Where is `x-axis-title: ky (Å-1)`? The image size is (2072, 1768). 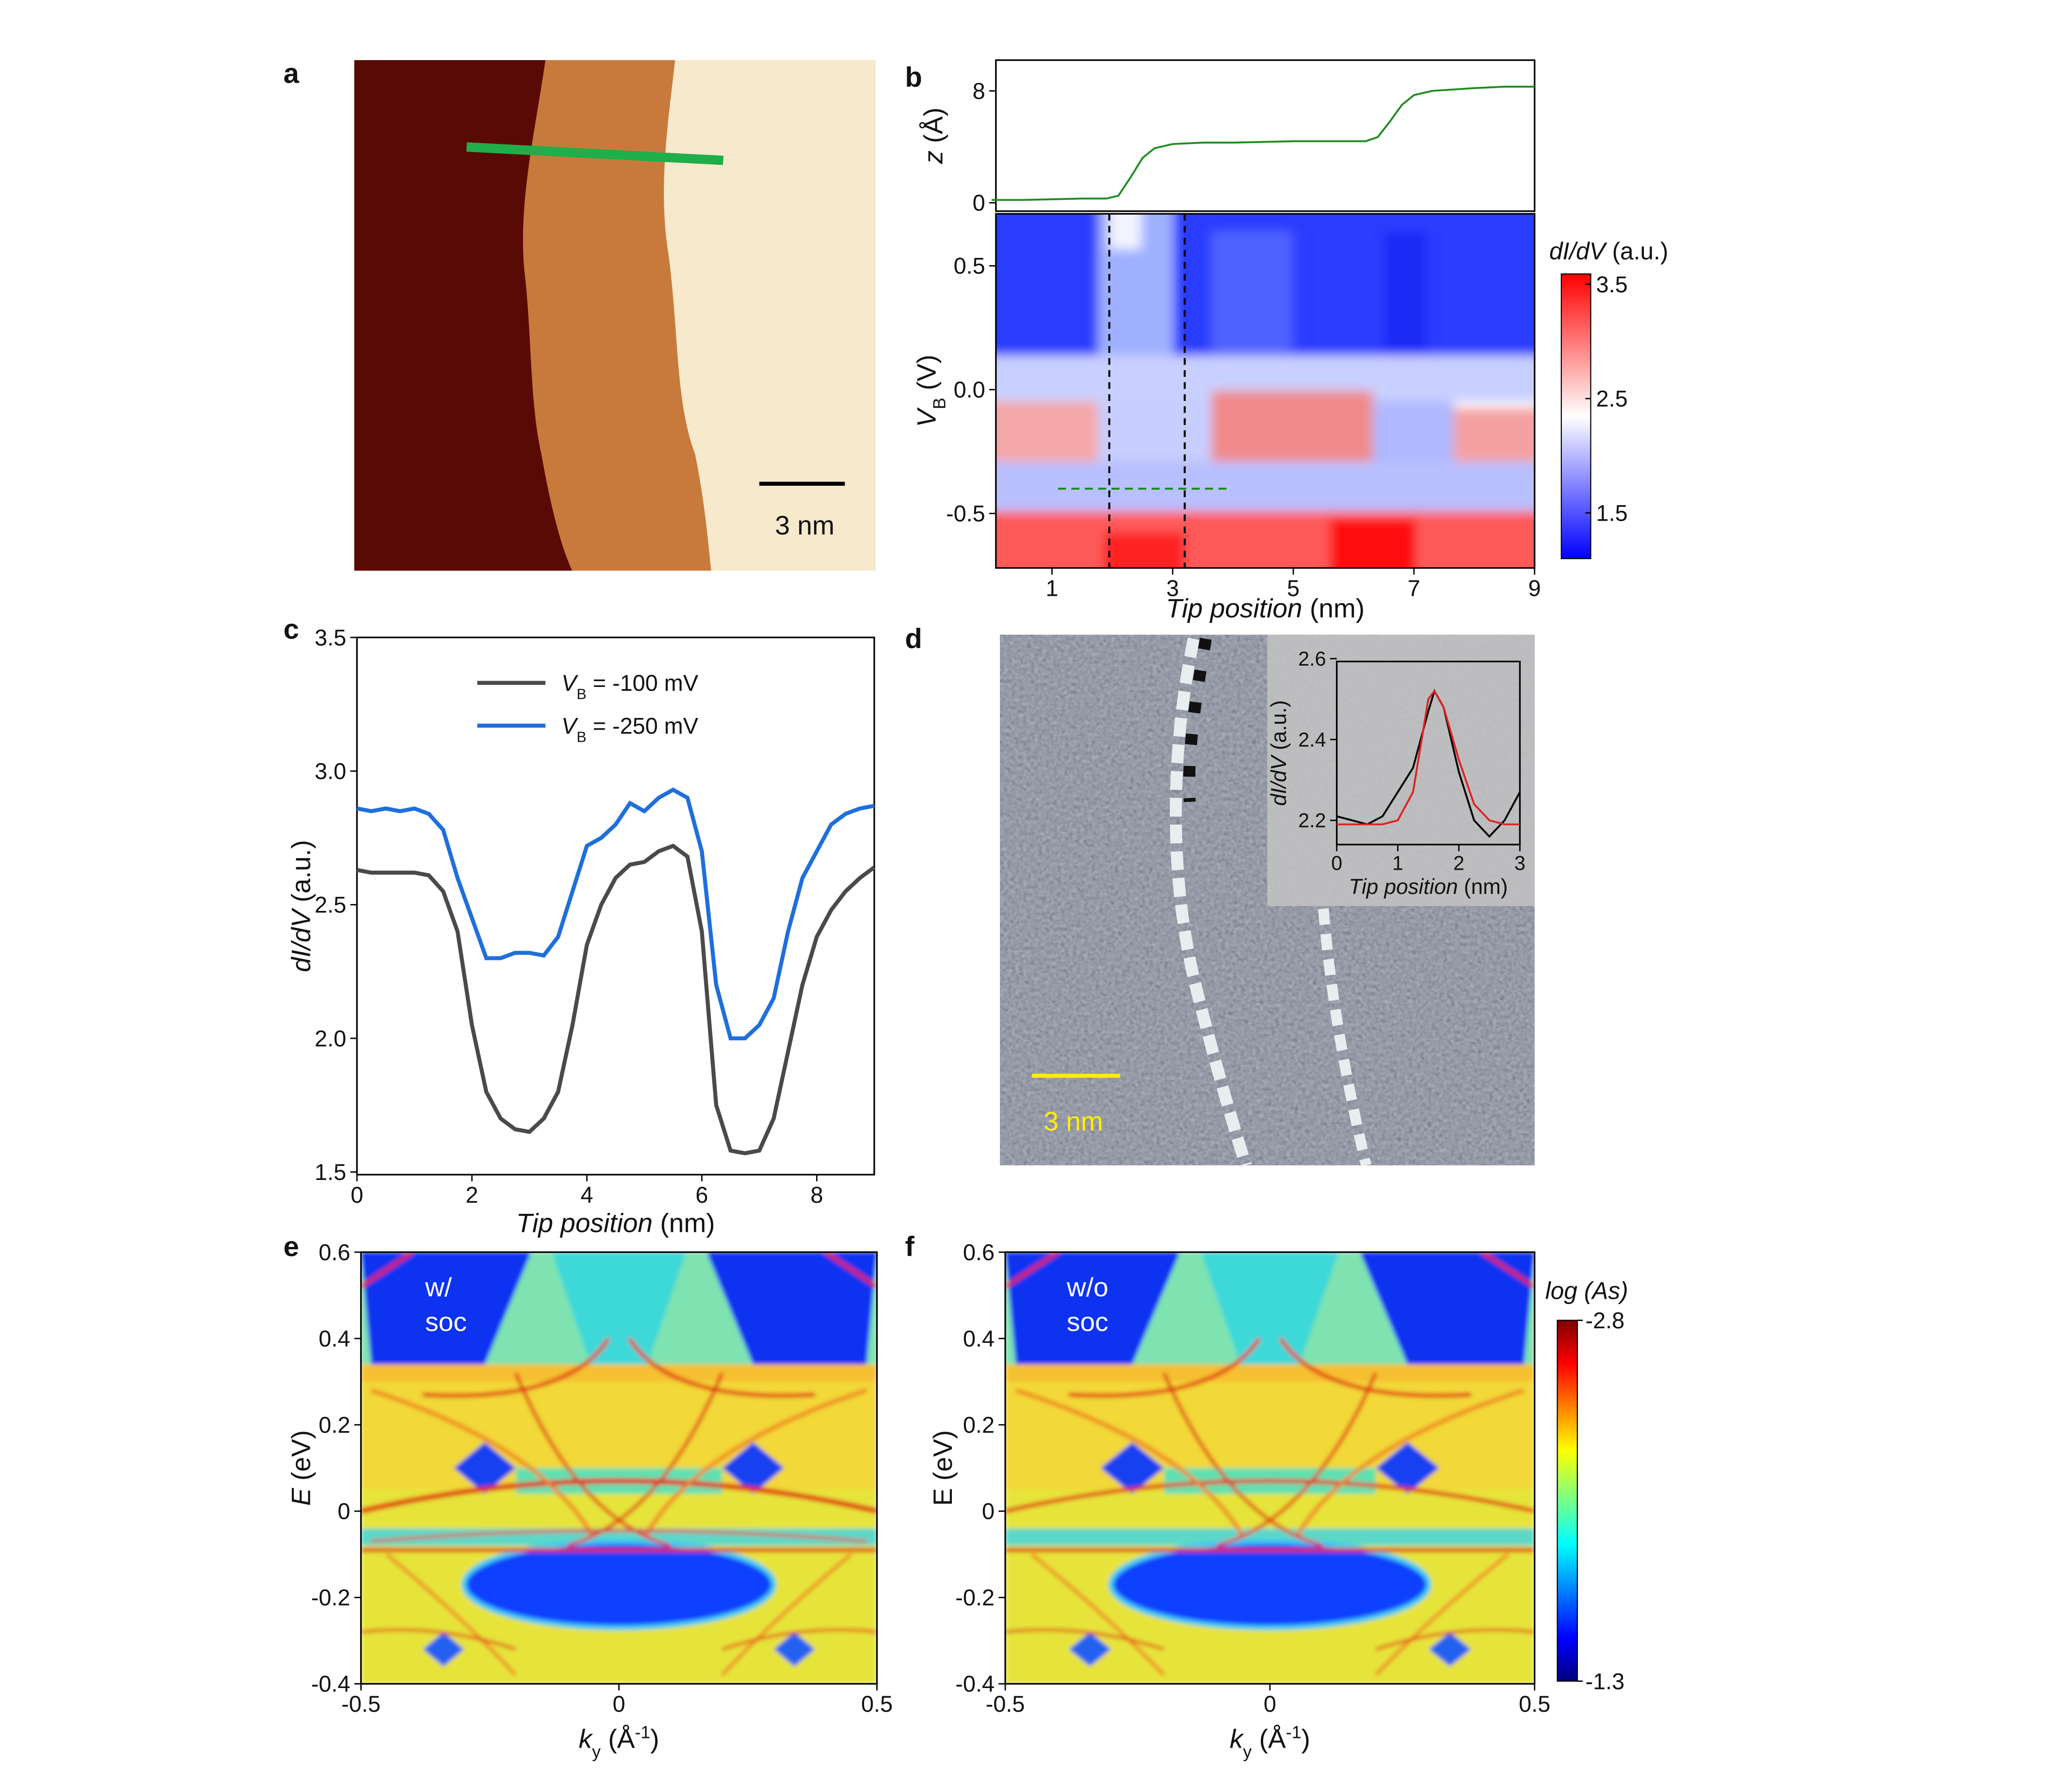
x-axis-title: ky (Å-1) is located at coordinates (618, 1743).